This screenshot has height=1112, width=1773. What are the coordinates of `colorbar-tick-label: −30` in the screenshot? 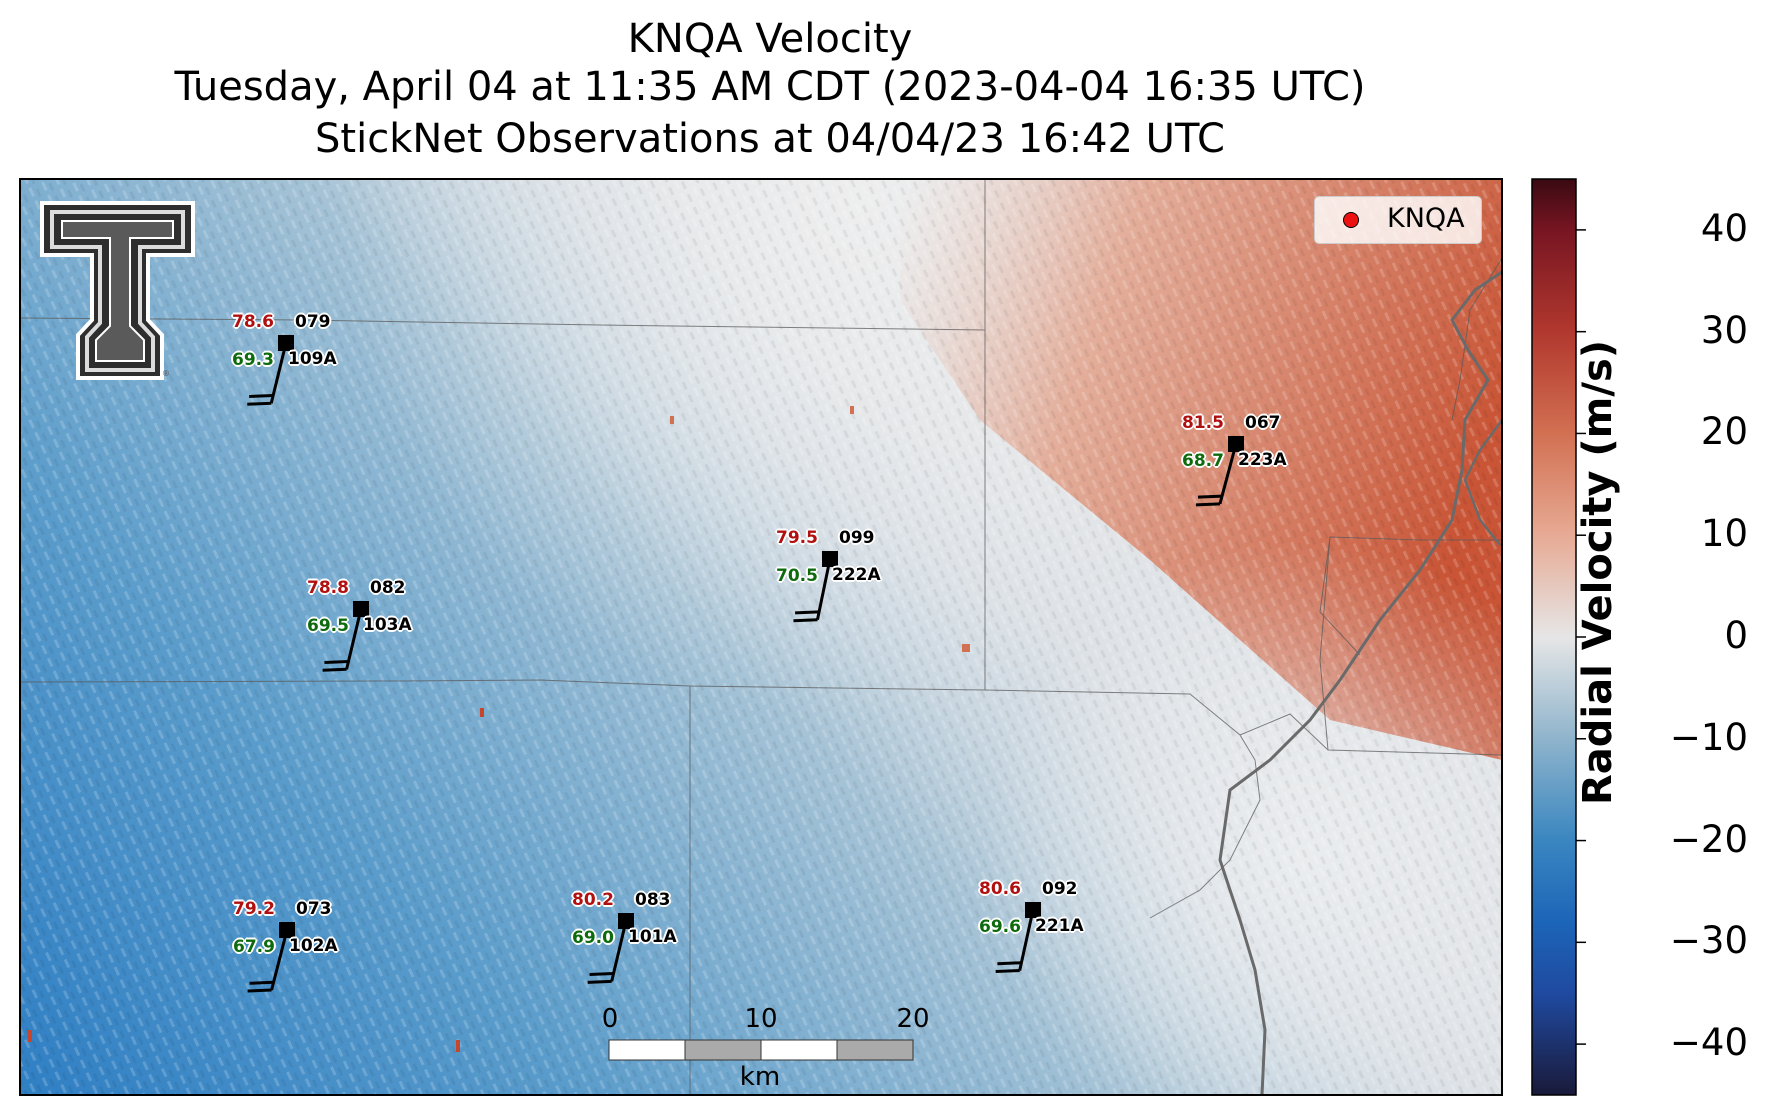 It's located at (1708, 941).